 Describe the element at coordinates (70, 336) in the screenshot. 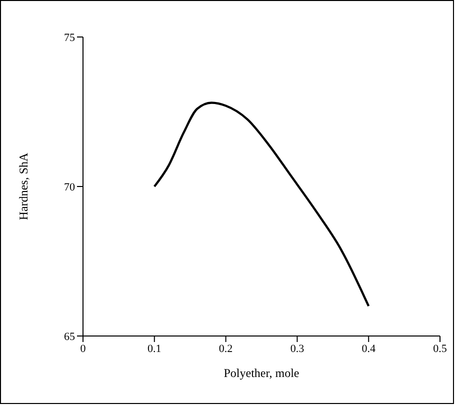

I see `y-tick-label: 65` at that location.